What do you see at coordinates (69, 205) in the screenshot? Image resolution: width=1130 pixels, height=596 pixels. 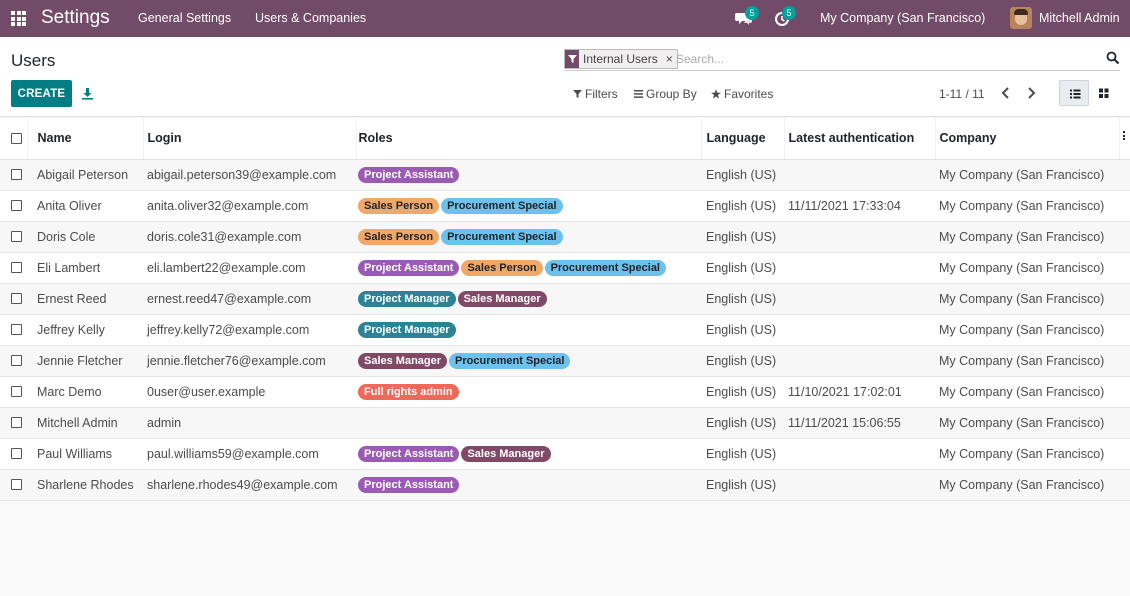 I see `user-name-cell: Anita Oliver` at bounding box center [69, 205].